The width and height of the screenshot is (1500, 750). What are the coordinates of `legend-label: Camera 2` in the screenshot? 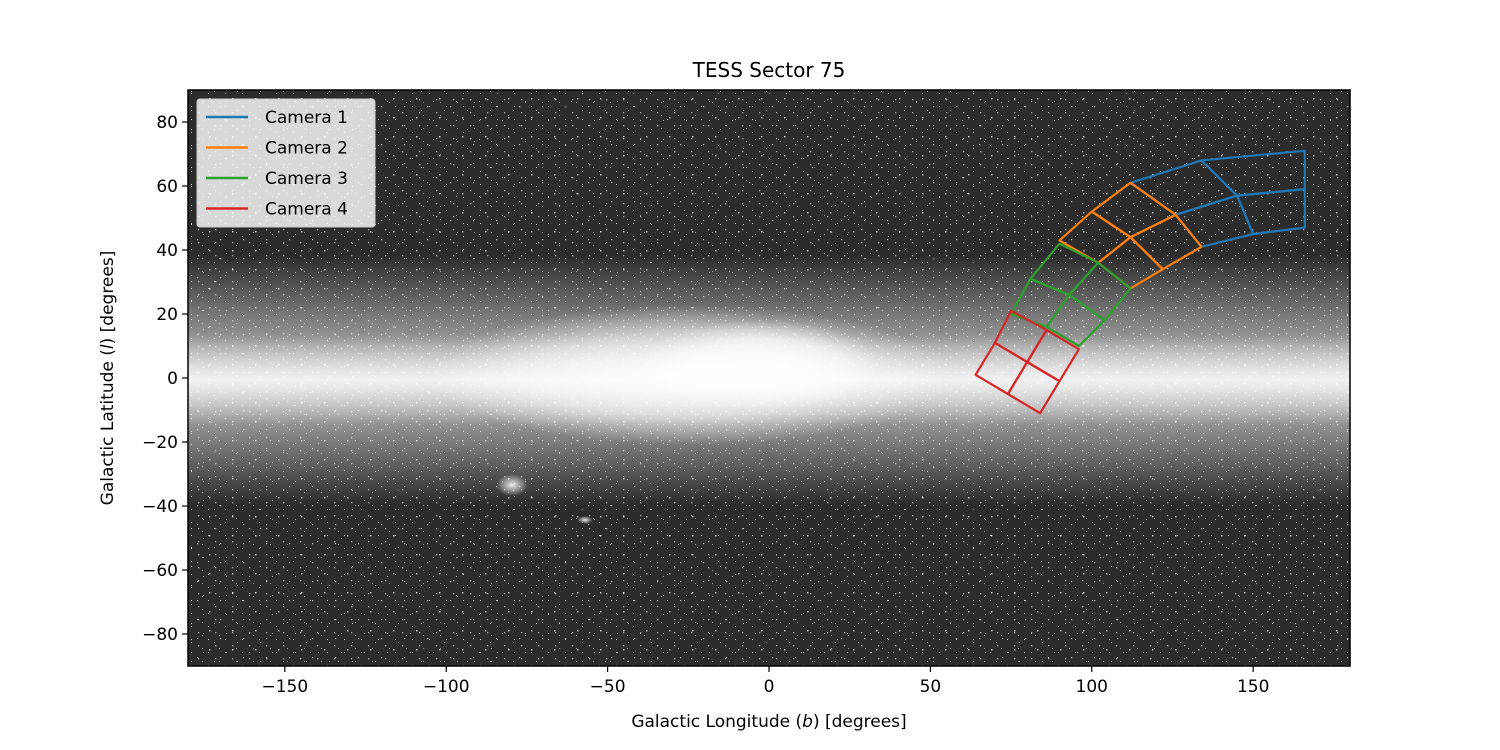 It's located at (306, 149).